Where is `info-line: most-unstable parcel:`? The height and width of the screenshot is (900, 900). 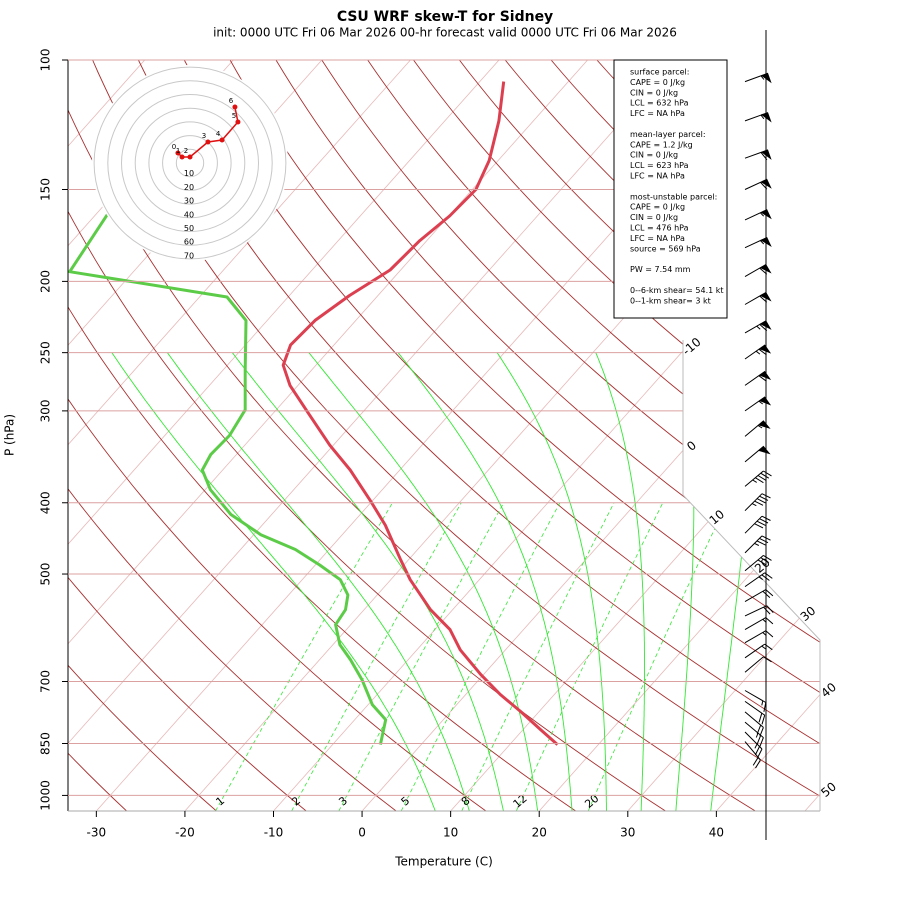
info-line: most-unstable parcel: is located at coordinates (673, 196).